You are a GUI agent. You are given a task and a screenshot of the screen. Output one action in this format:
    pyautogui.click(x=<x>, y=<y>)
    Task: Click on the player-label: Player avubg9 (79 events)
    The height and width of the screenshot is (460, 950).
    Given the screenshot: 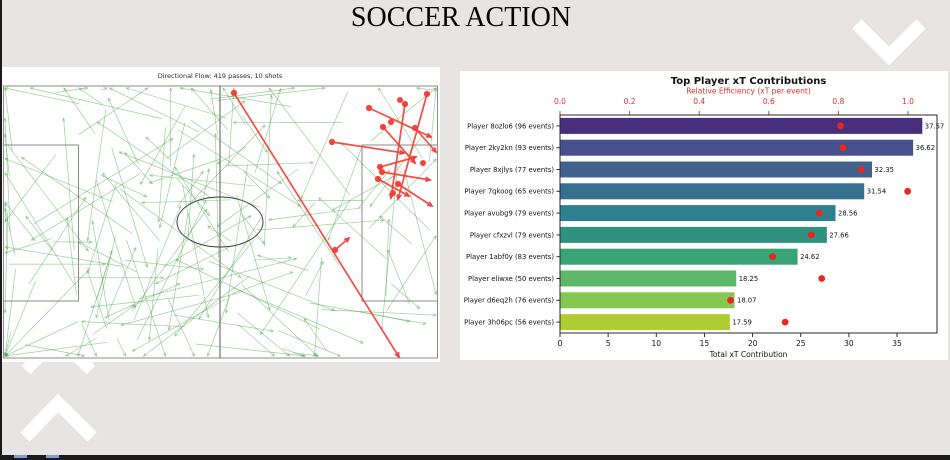 What is the action you would take?
    pyautogui.click(x=509, y=214)
    